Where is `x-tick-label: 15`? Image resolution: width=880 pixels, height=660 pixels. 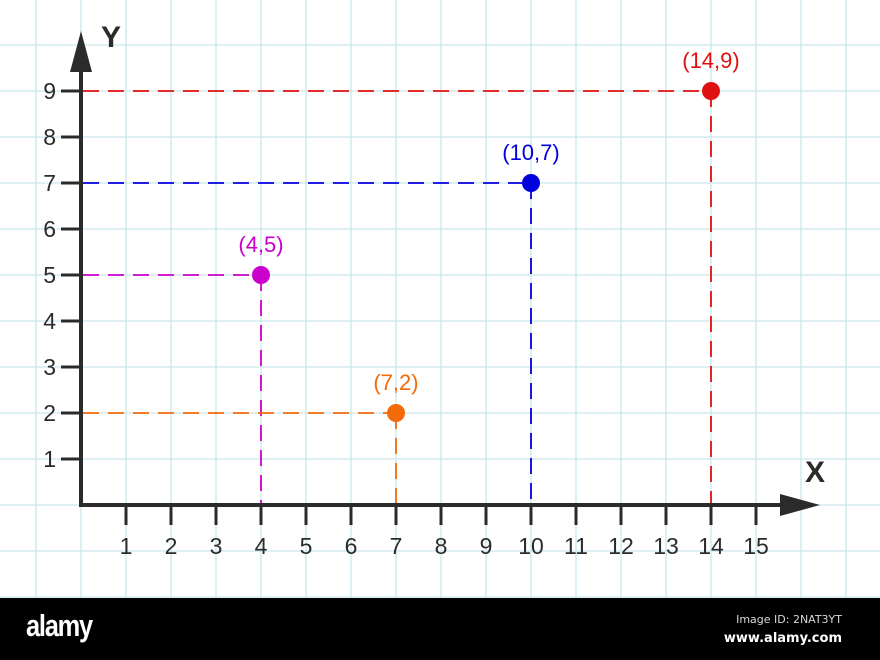 x-tick-label: 15 is located at coordinates (756, 546).